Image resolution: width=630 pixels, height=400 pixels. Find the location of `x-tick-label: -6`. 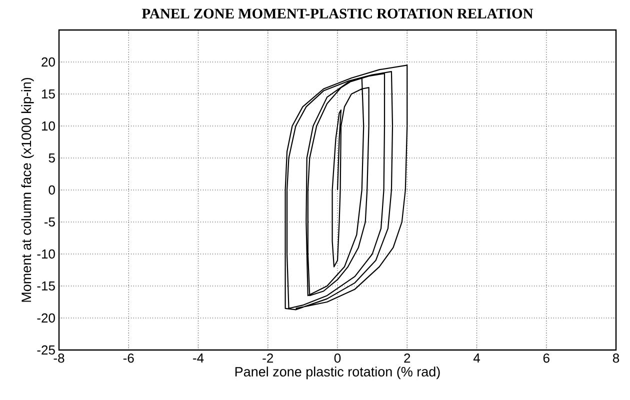

x-tick-label: -6 is located at coordinates (128, 358).